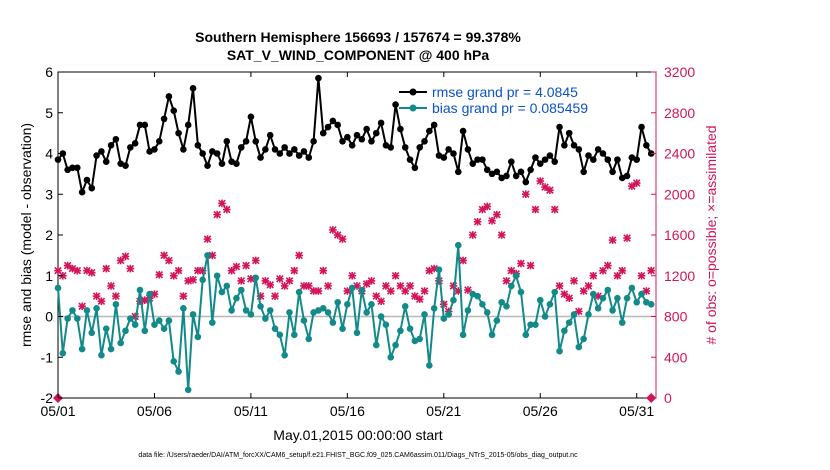 The height and width of the screenshot is (470, 830). I want to click on y-right-tick-label: 0, so click(668, 398).